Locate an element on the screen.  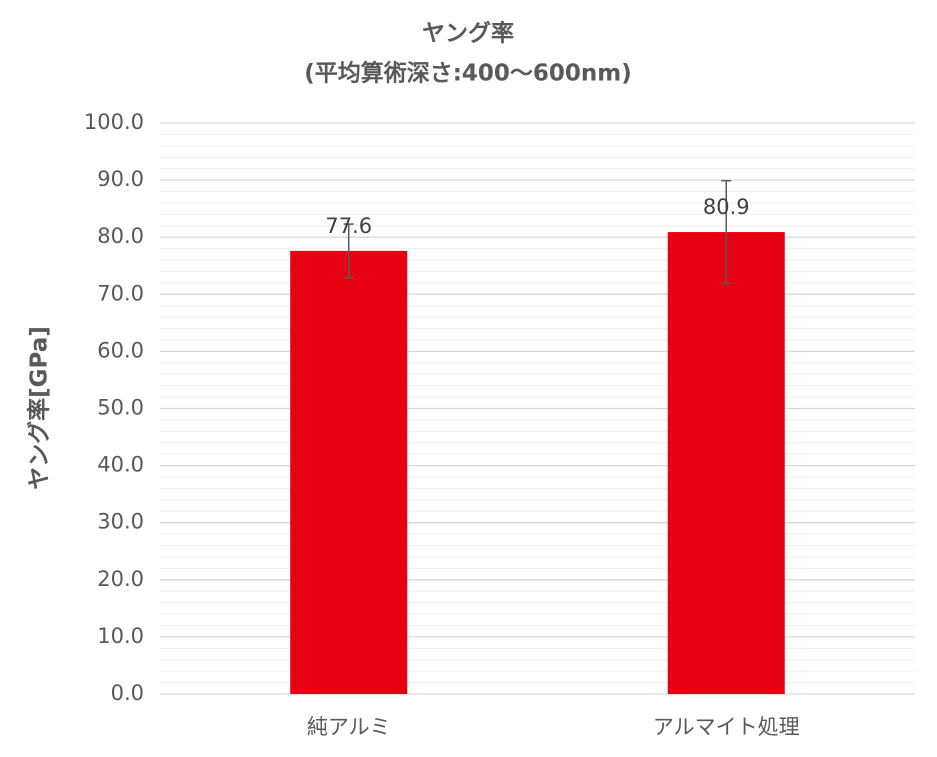
y-tick-label: 90.0 is located at coordinates (120, 179).